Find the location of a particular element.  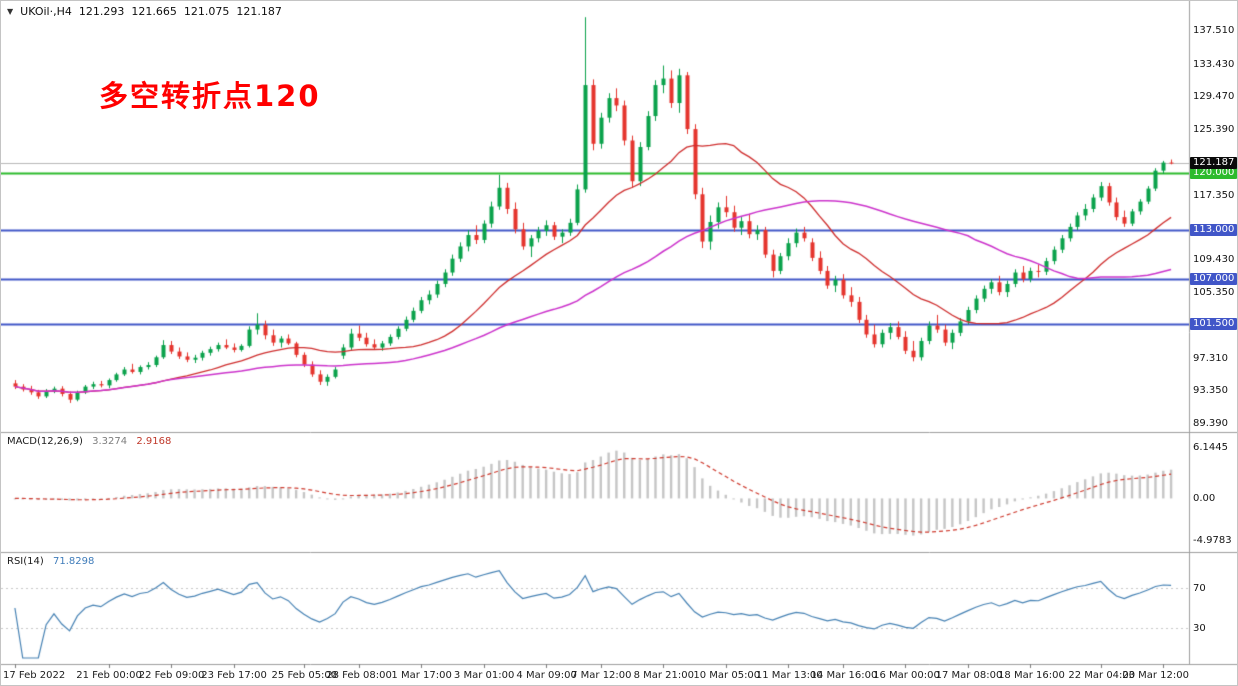

time-axis-label: 8 Mar 21:00 is located at coordinates (663, 675).